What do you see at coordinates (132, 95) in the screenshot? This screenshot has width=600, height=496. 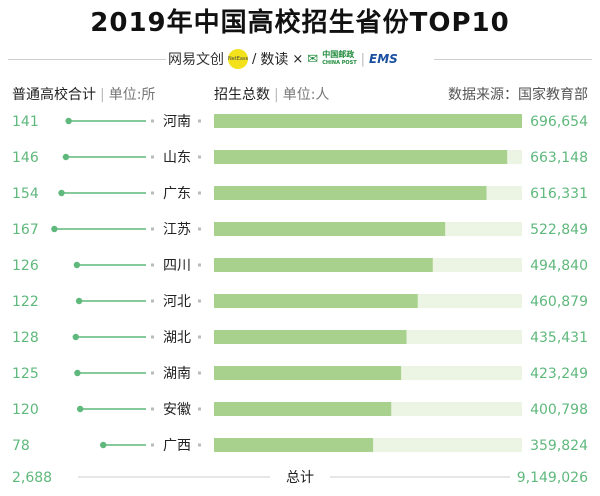 I see `left-header-unit: 单位:所` at bounding box center [132, 95].